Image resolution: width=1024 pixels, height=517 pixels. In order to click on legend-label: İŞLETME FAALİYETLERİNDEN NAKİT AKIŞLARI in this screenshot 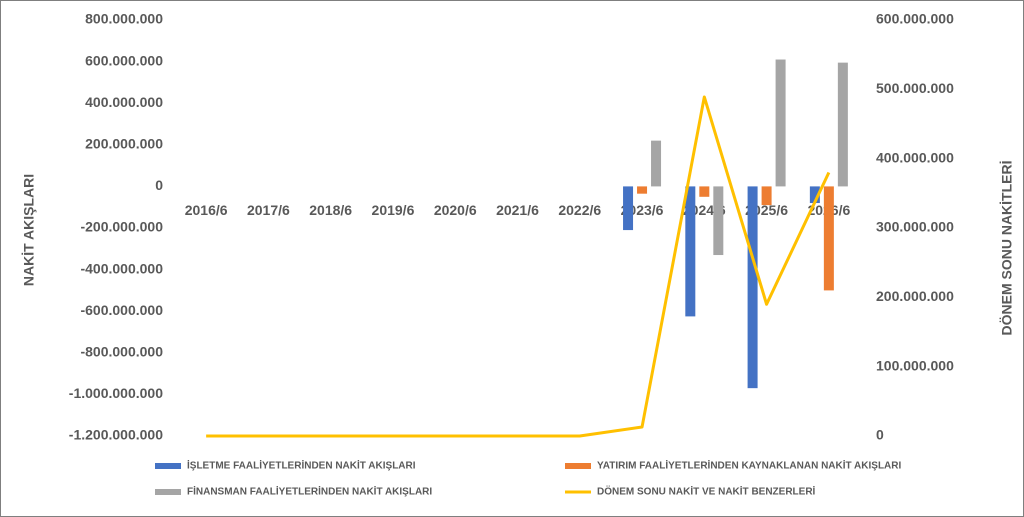, I will do `click(301, 465)`.